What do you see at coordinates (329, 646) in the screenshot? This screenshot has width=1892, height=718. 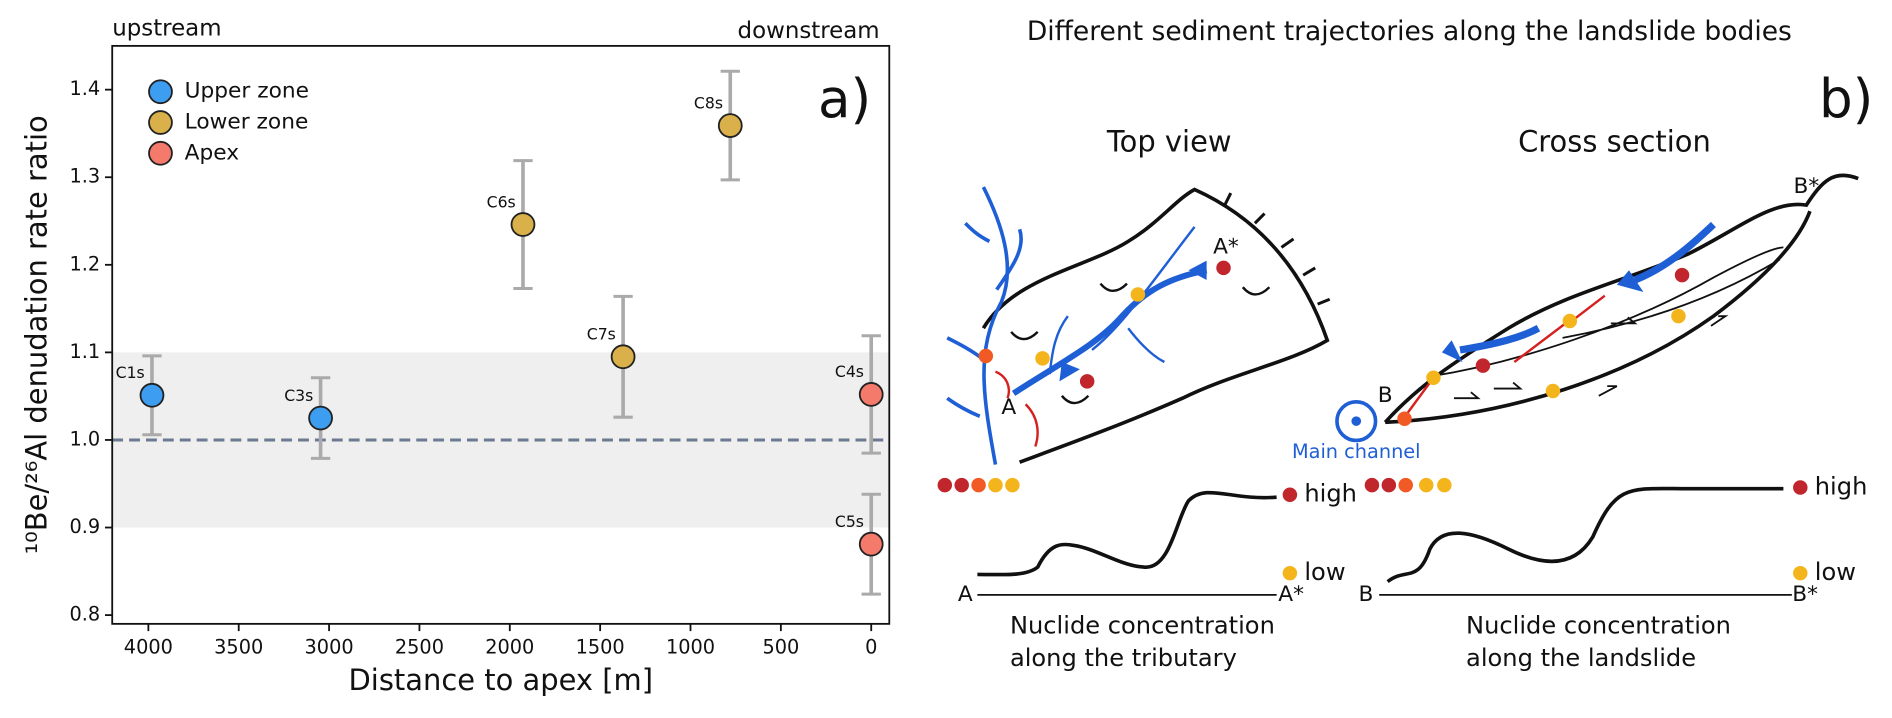 I see `x-tick-label: 3000` at bounding box center [329, 646].